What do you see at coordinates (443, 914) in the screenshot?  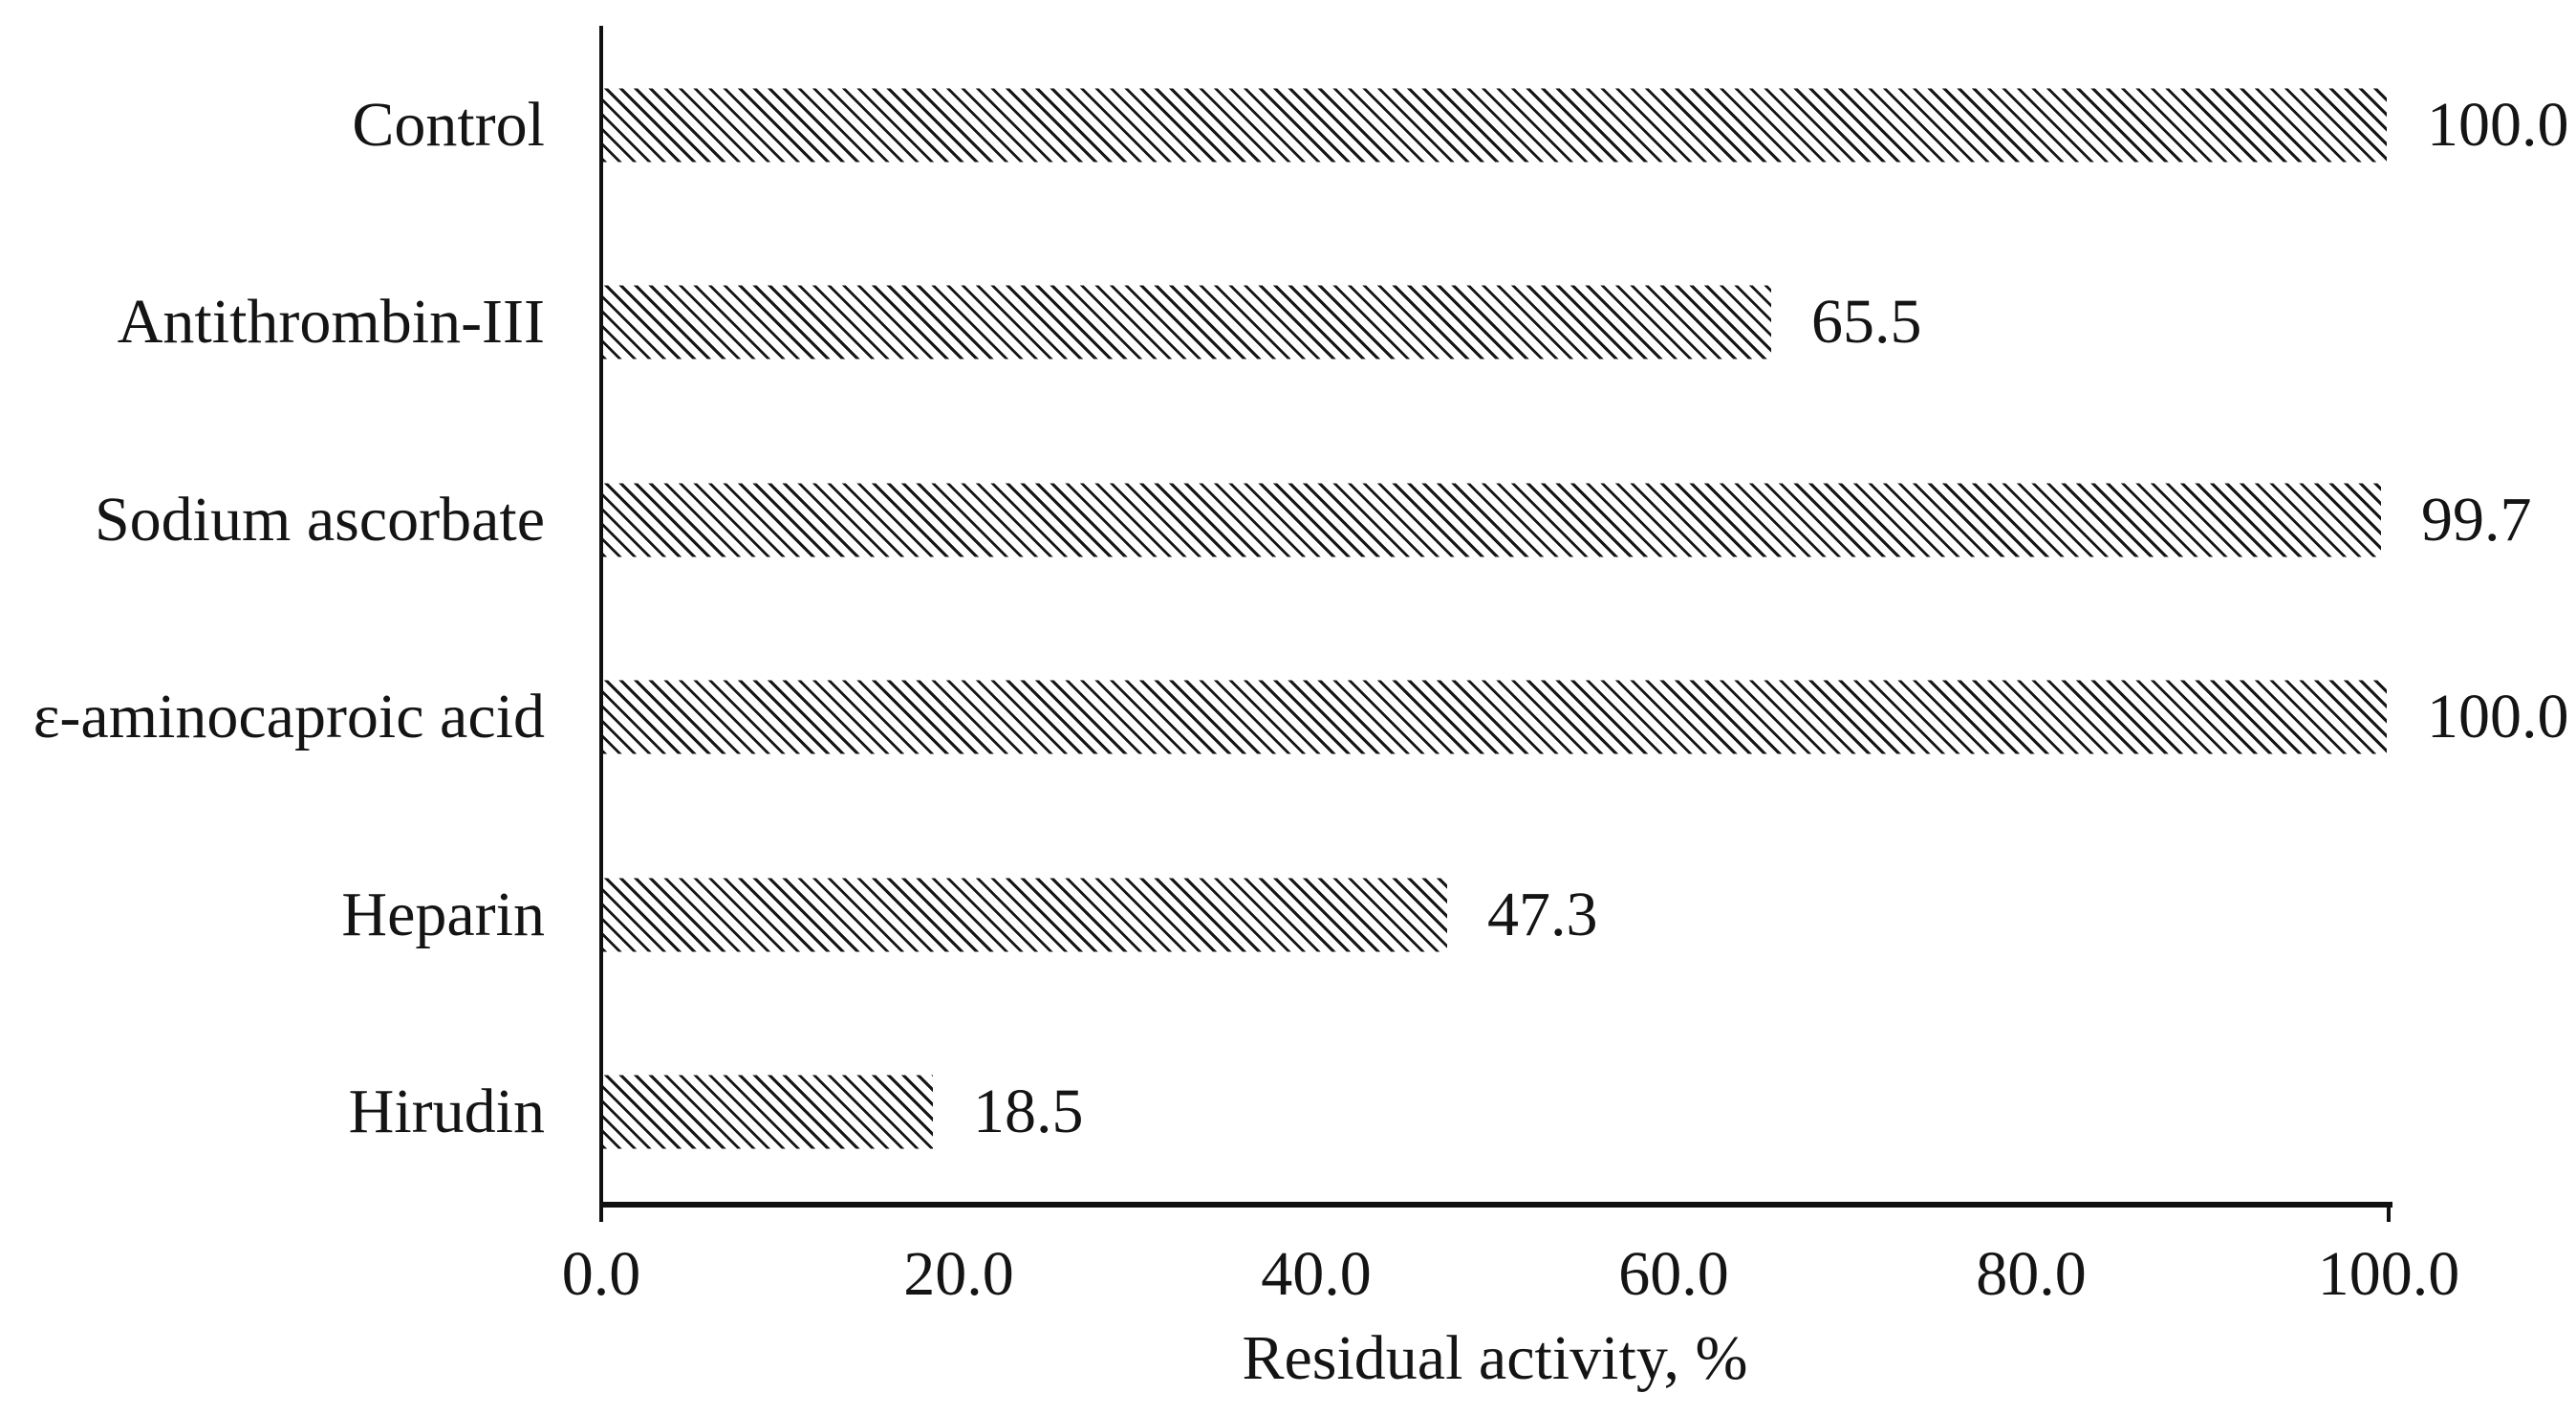 I see `category-label: Heparin` at bounding box center [443, 914].